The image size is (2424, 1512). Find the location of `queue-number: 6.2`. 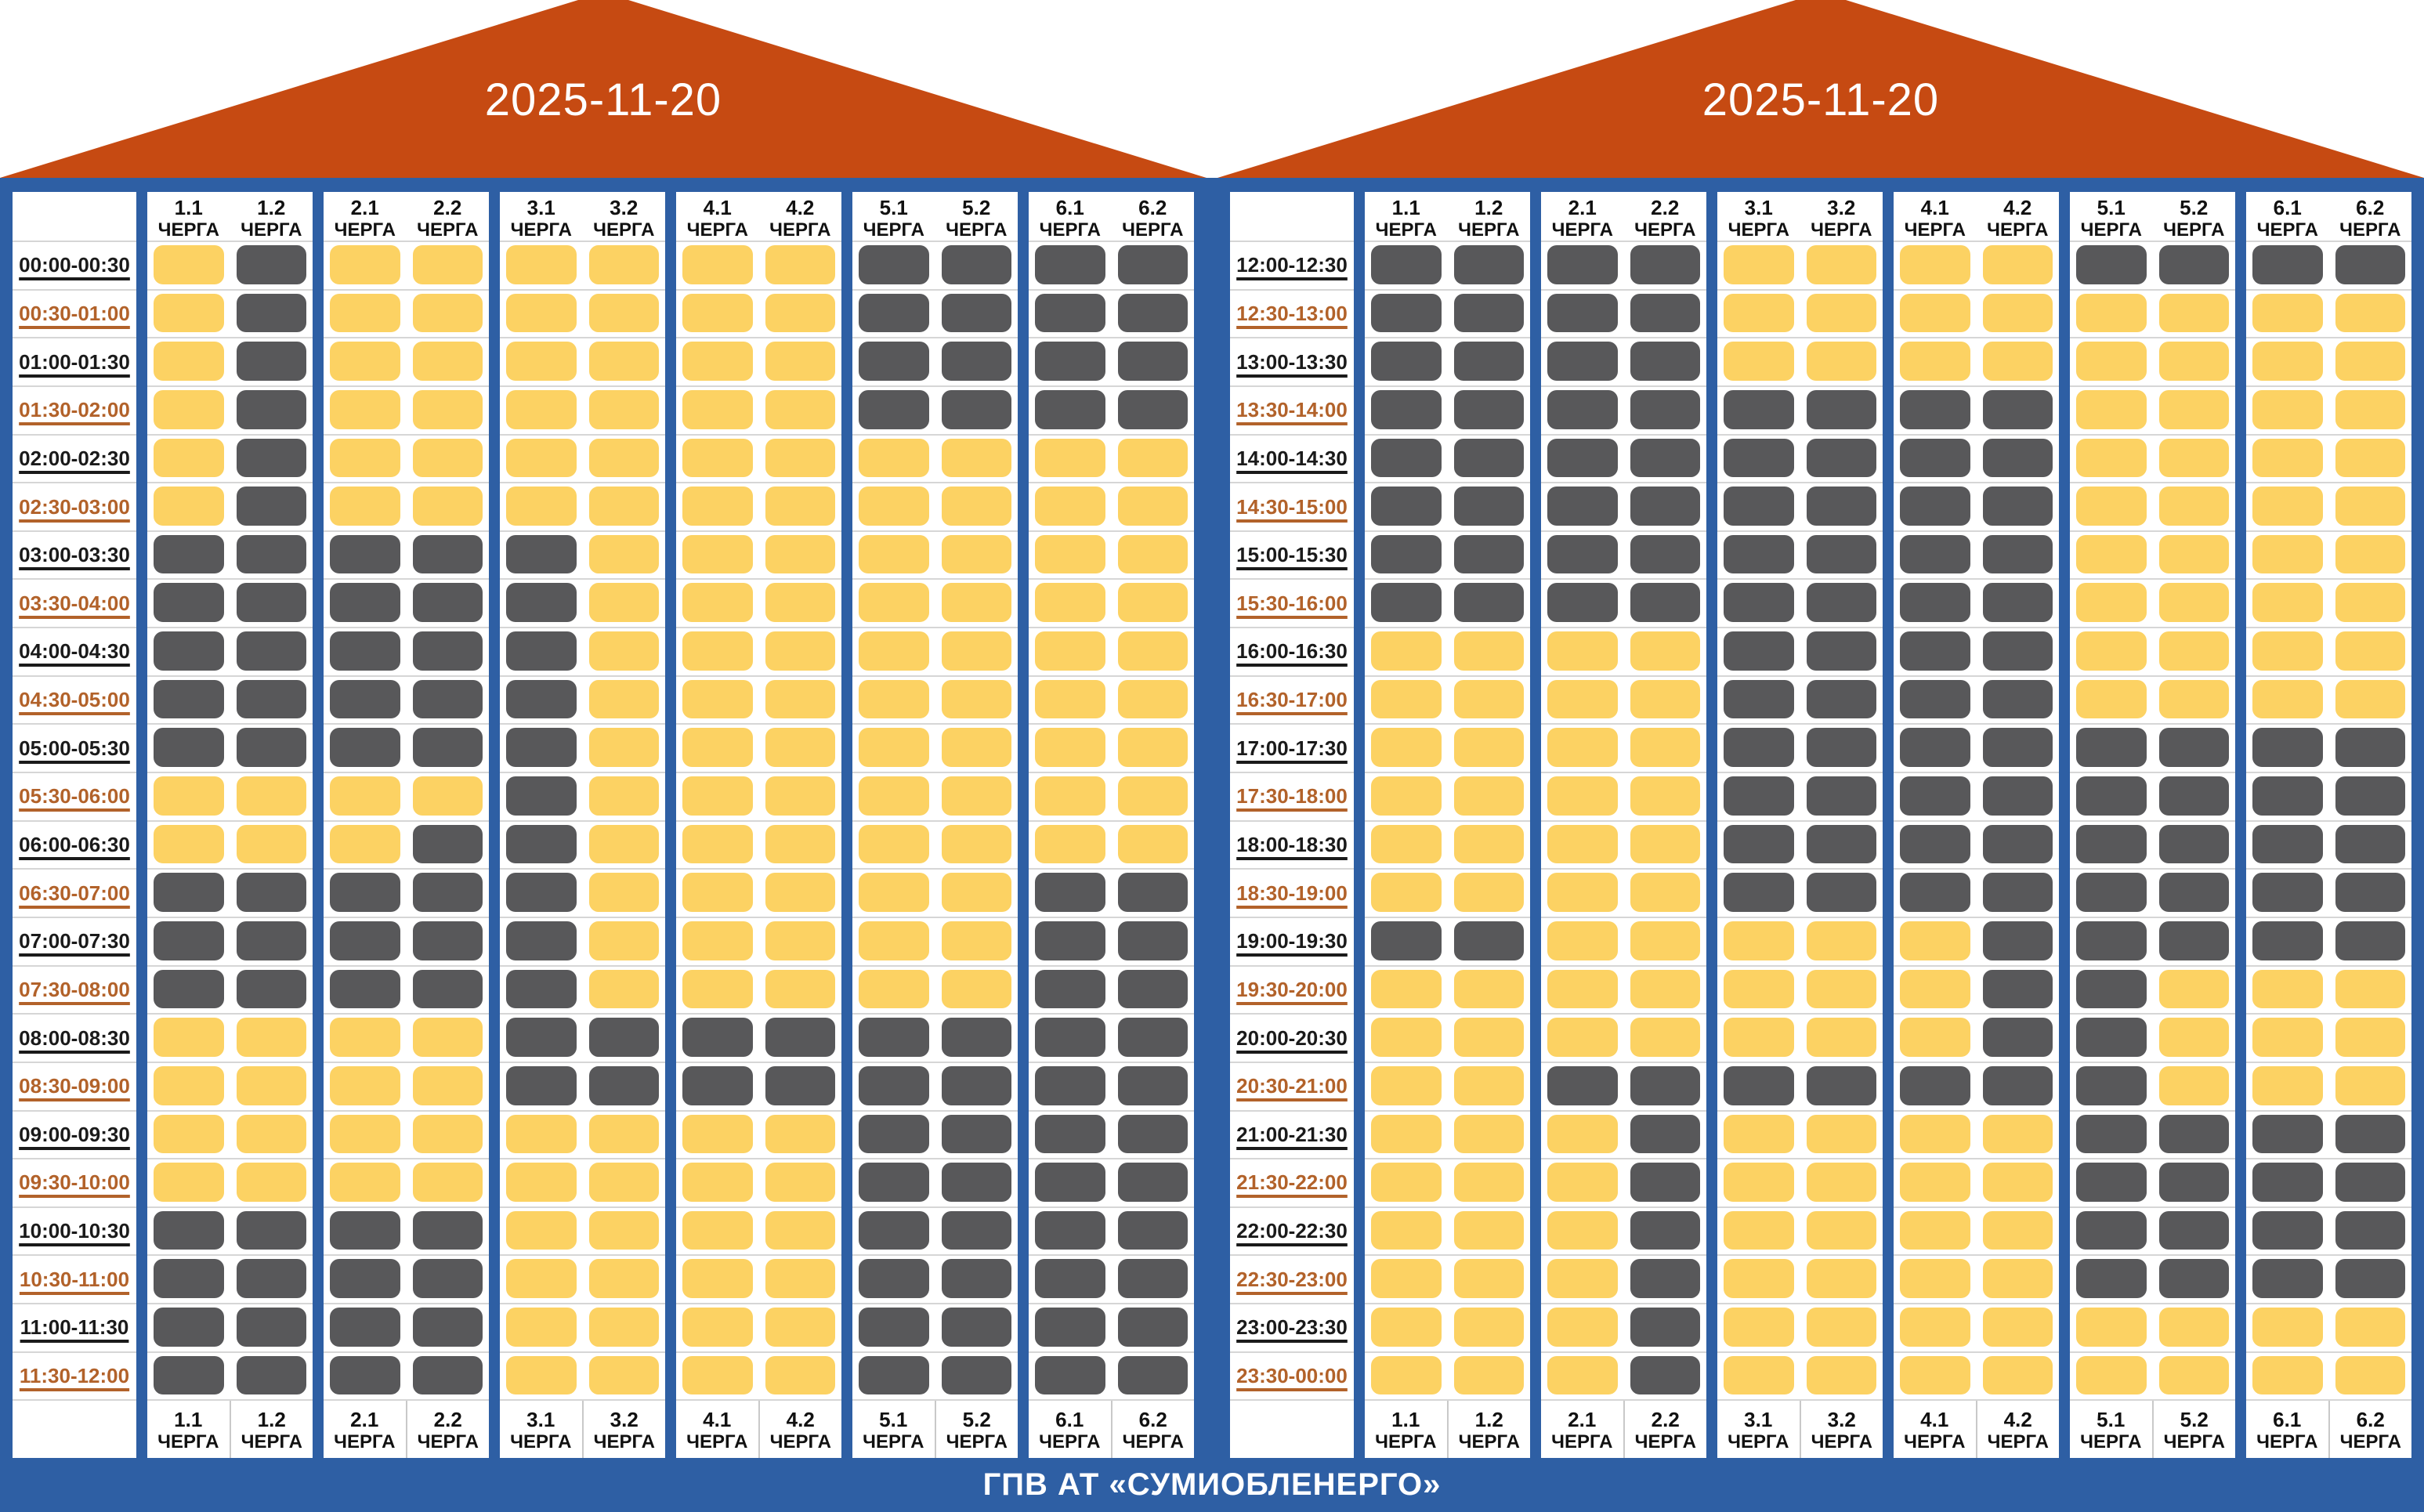

queue-number: 6.2 is located at coordinates (1152, 207).